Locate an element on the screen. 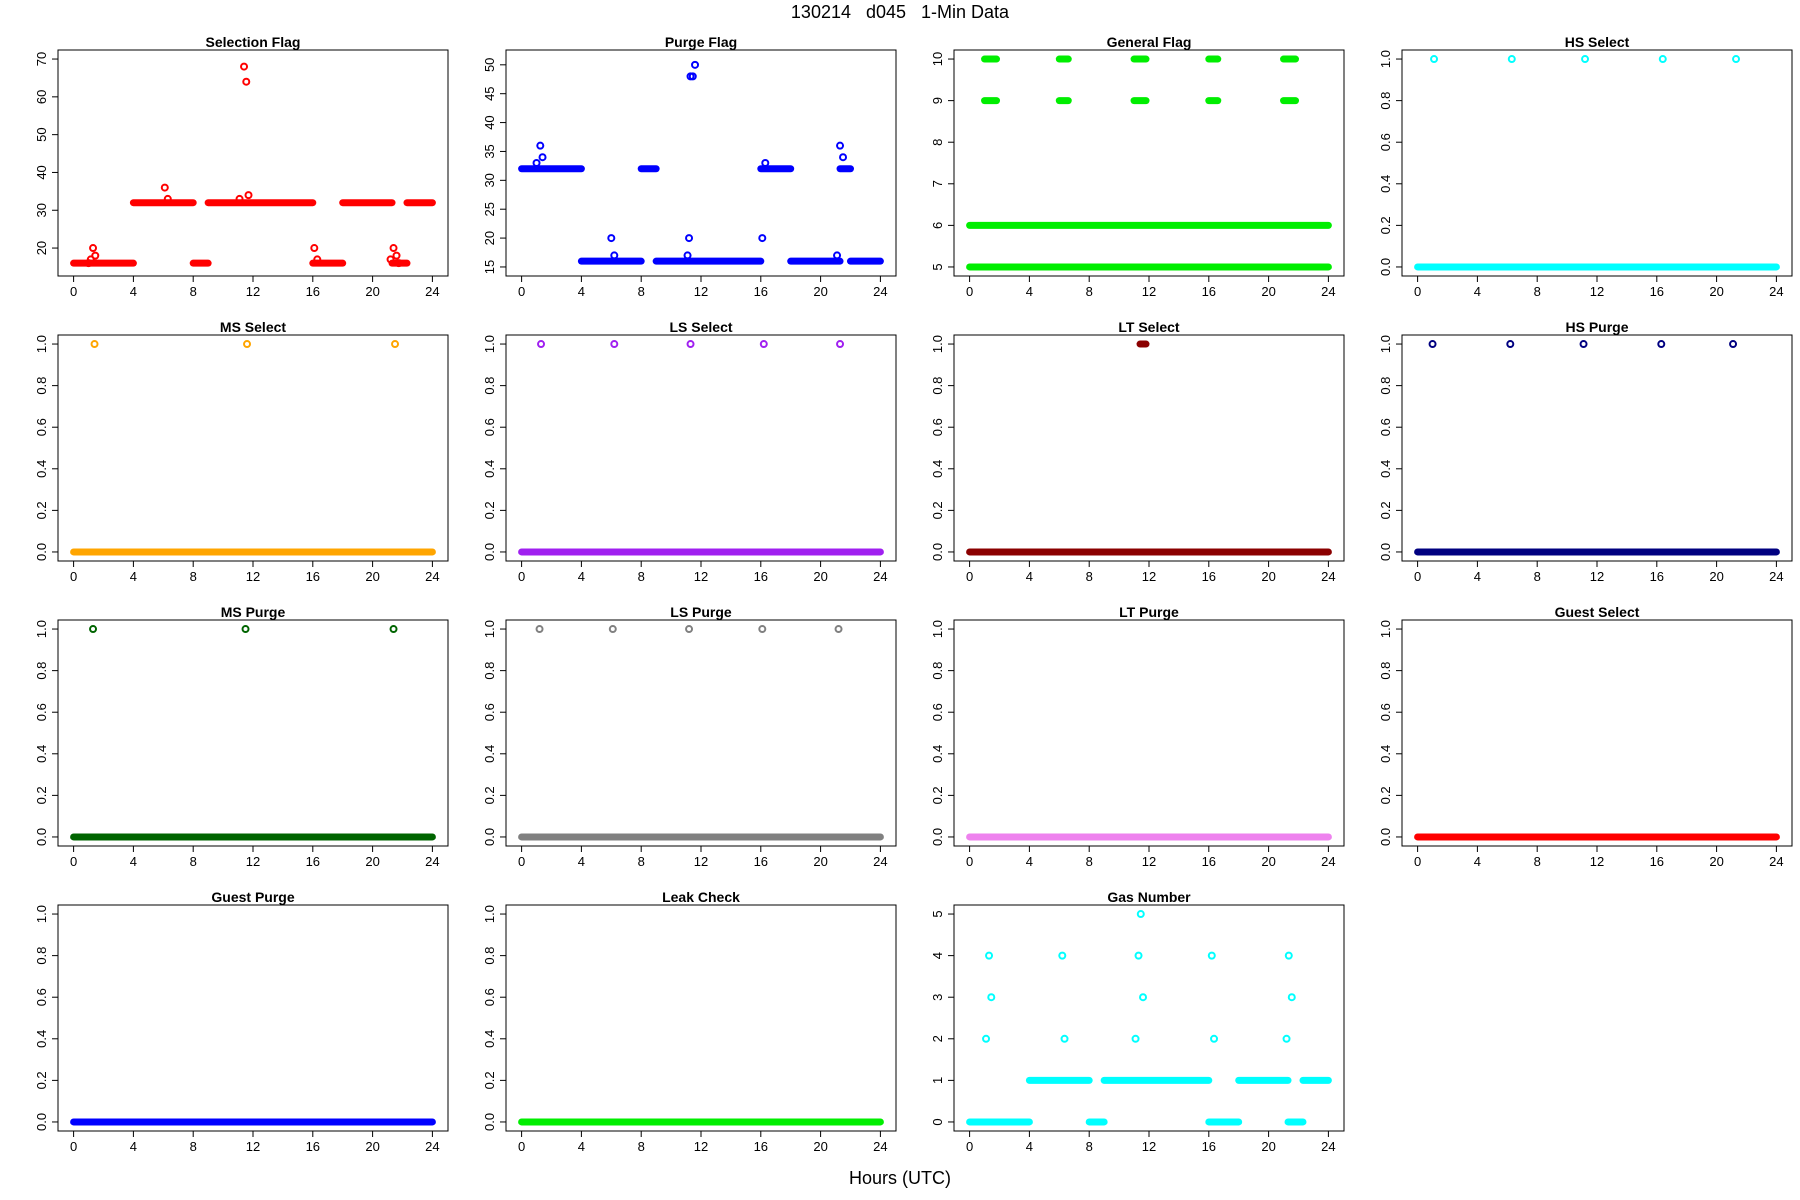 This screenshot has width=1800, height=1200. panel-lt-purge-x-tick-label: 8 is located at coordinates (1089, 861).